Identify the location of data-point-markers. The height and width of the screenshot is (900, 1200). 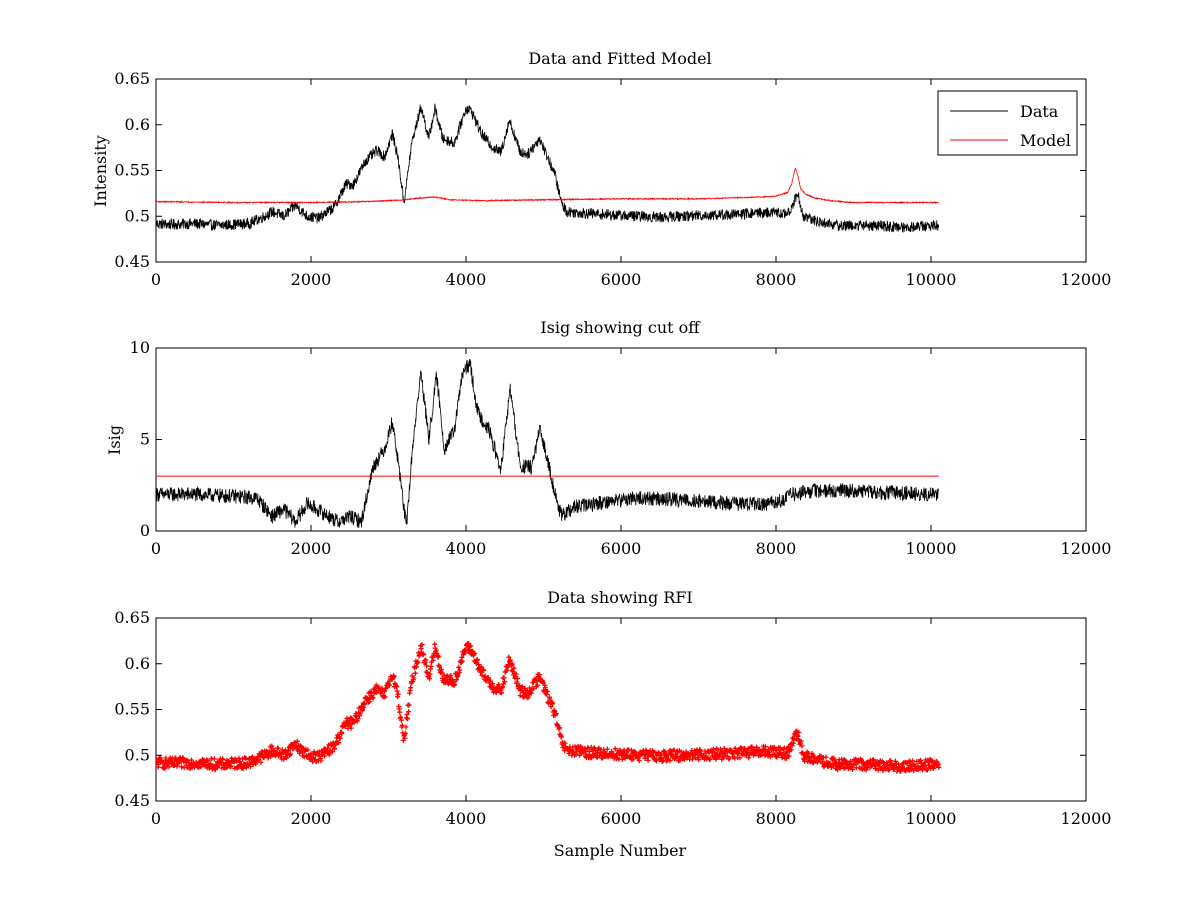
(549, 707).